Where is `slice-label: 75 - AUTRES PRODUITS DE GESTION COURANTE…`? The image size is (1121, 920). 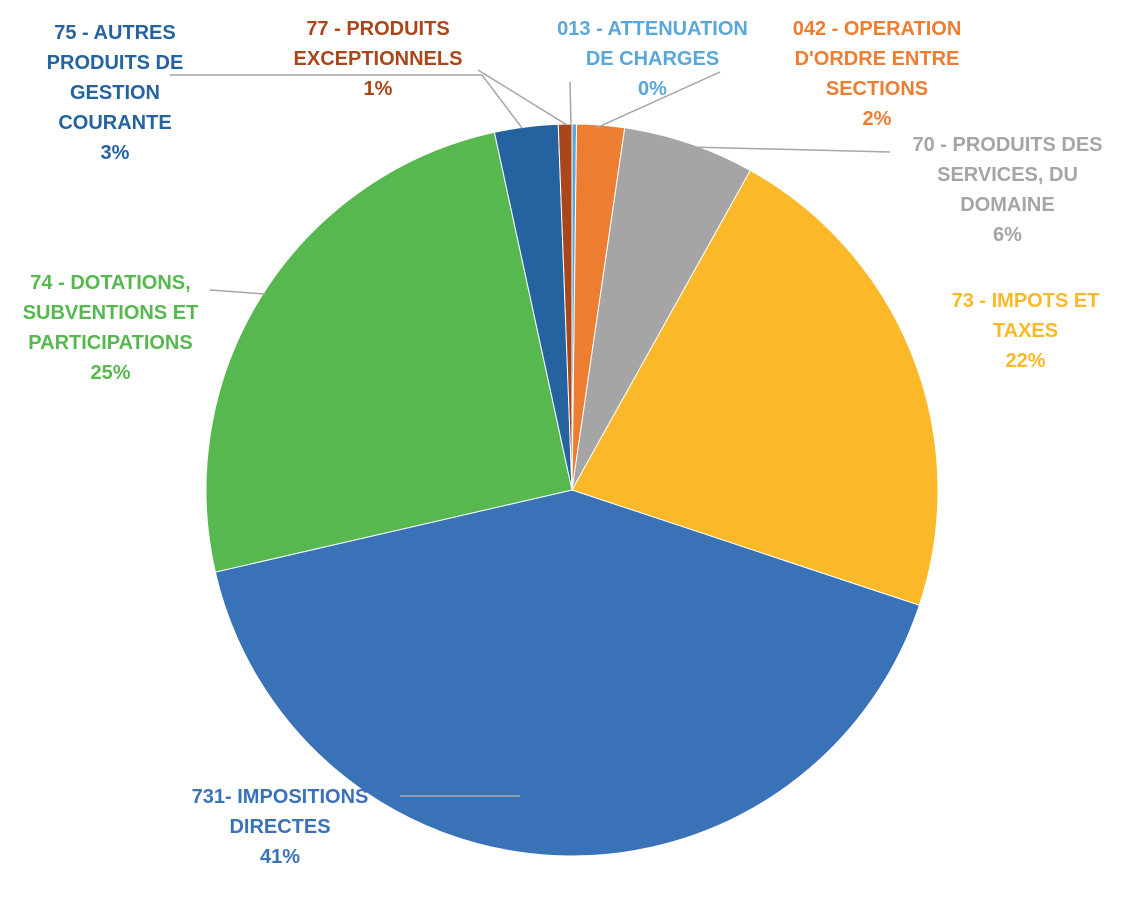
slice-label: 75 - AUTRES PRODUITS DE GESTION COURANTE… is located at coordinates (115, 93).